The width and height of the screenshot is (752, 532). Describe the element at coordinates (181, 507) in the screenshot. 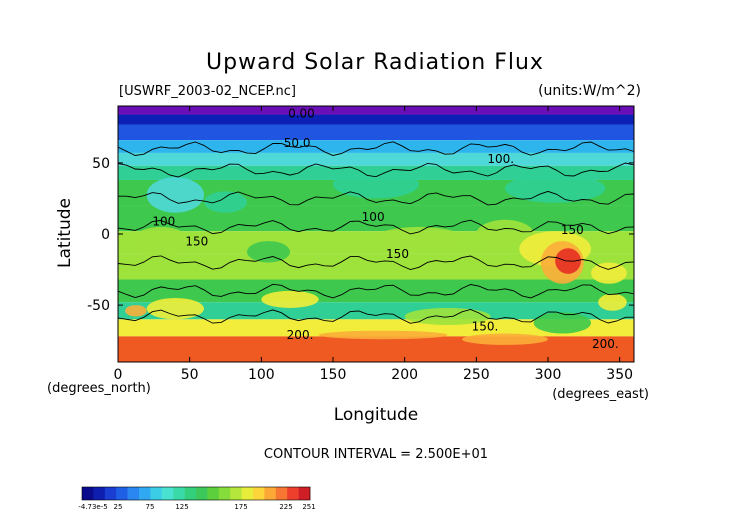

I see `colorbar-tick-label: 125` at that location.